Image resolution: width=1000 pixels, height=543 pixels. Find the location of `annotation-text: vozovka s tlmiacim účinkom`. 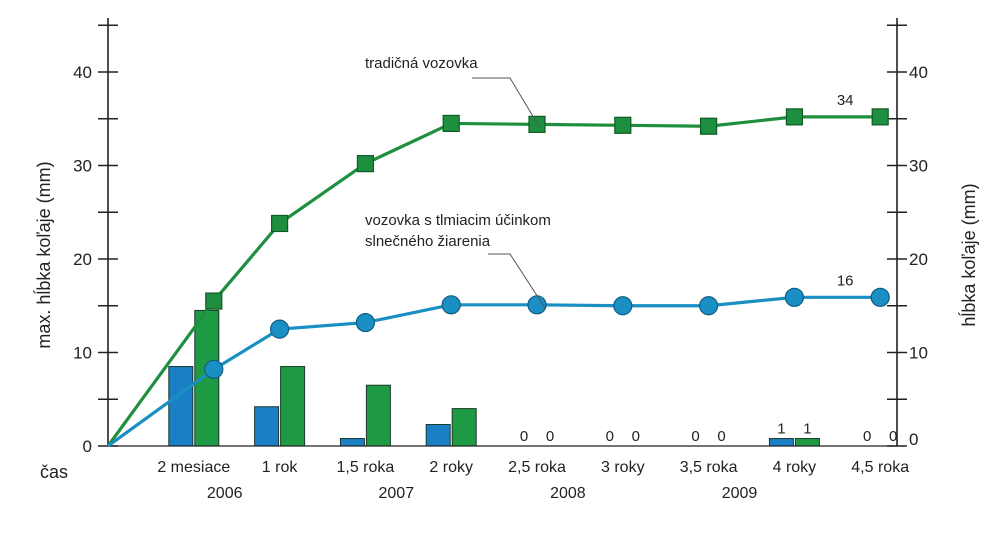

annotation-text: vozovka s tlmiacim účinkom is located at coordinates (458, 220).